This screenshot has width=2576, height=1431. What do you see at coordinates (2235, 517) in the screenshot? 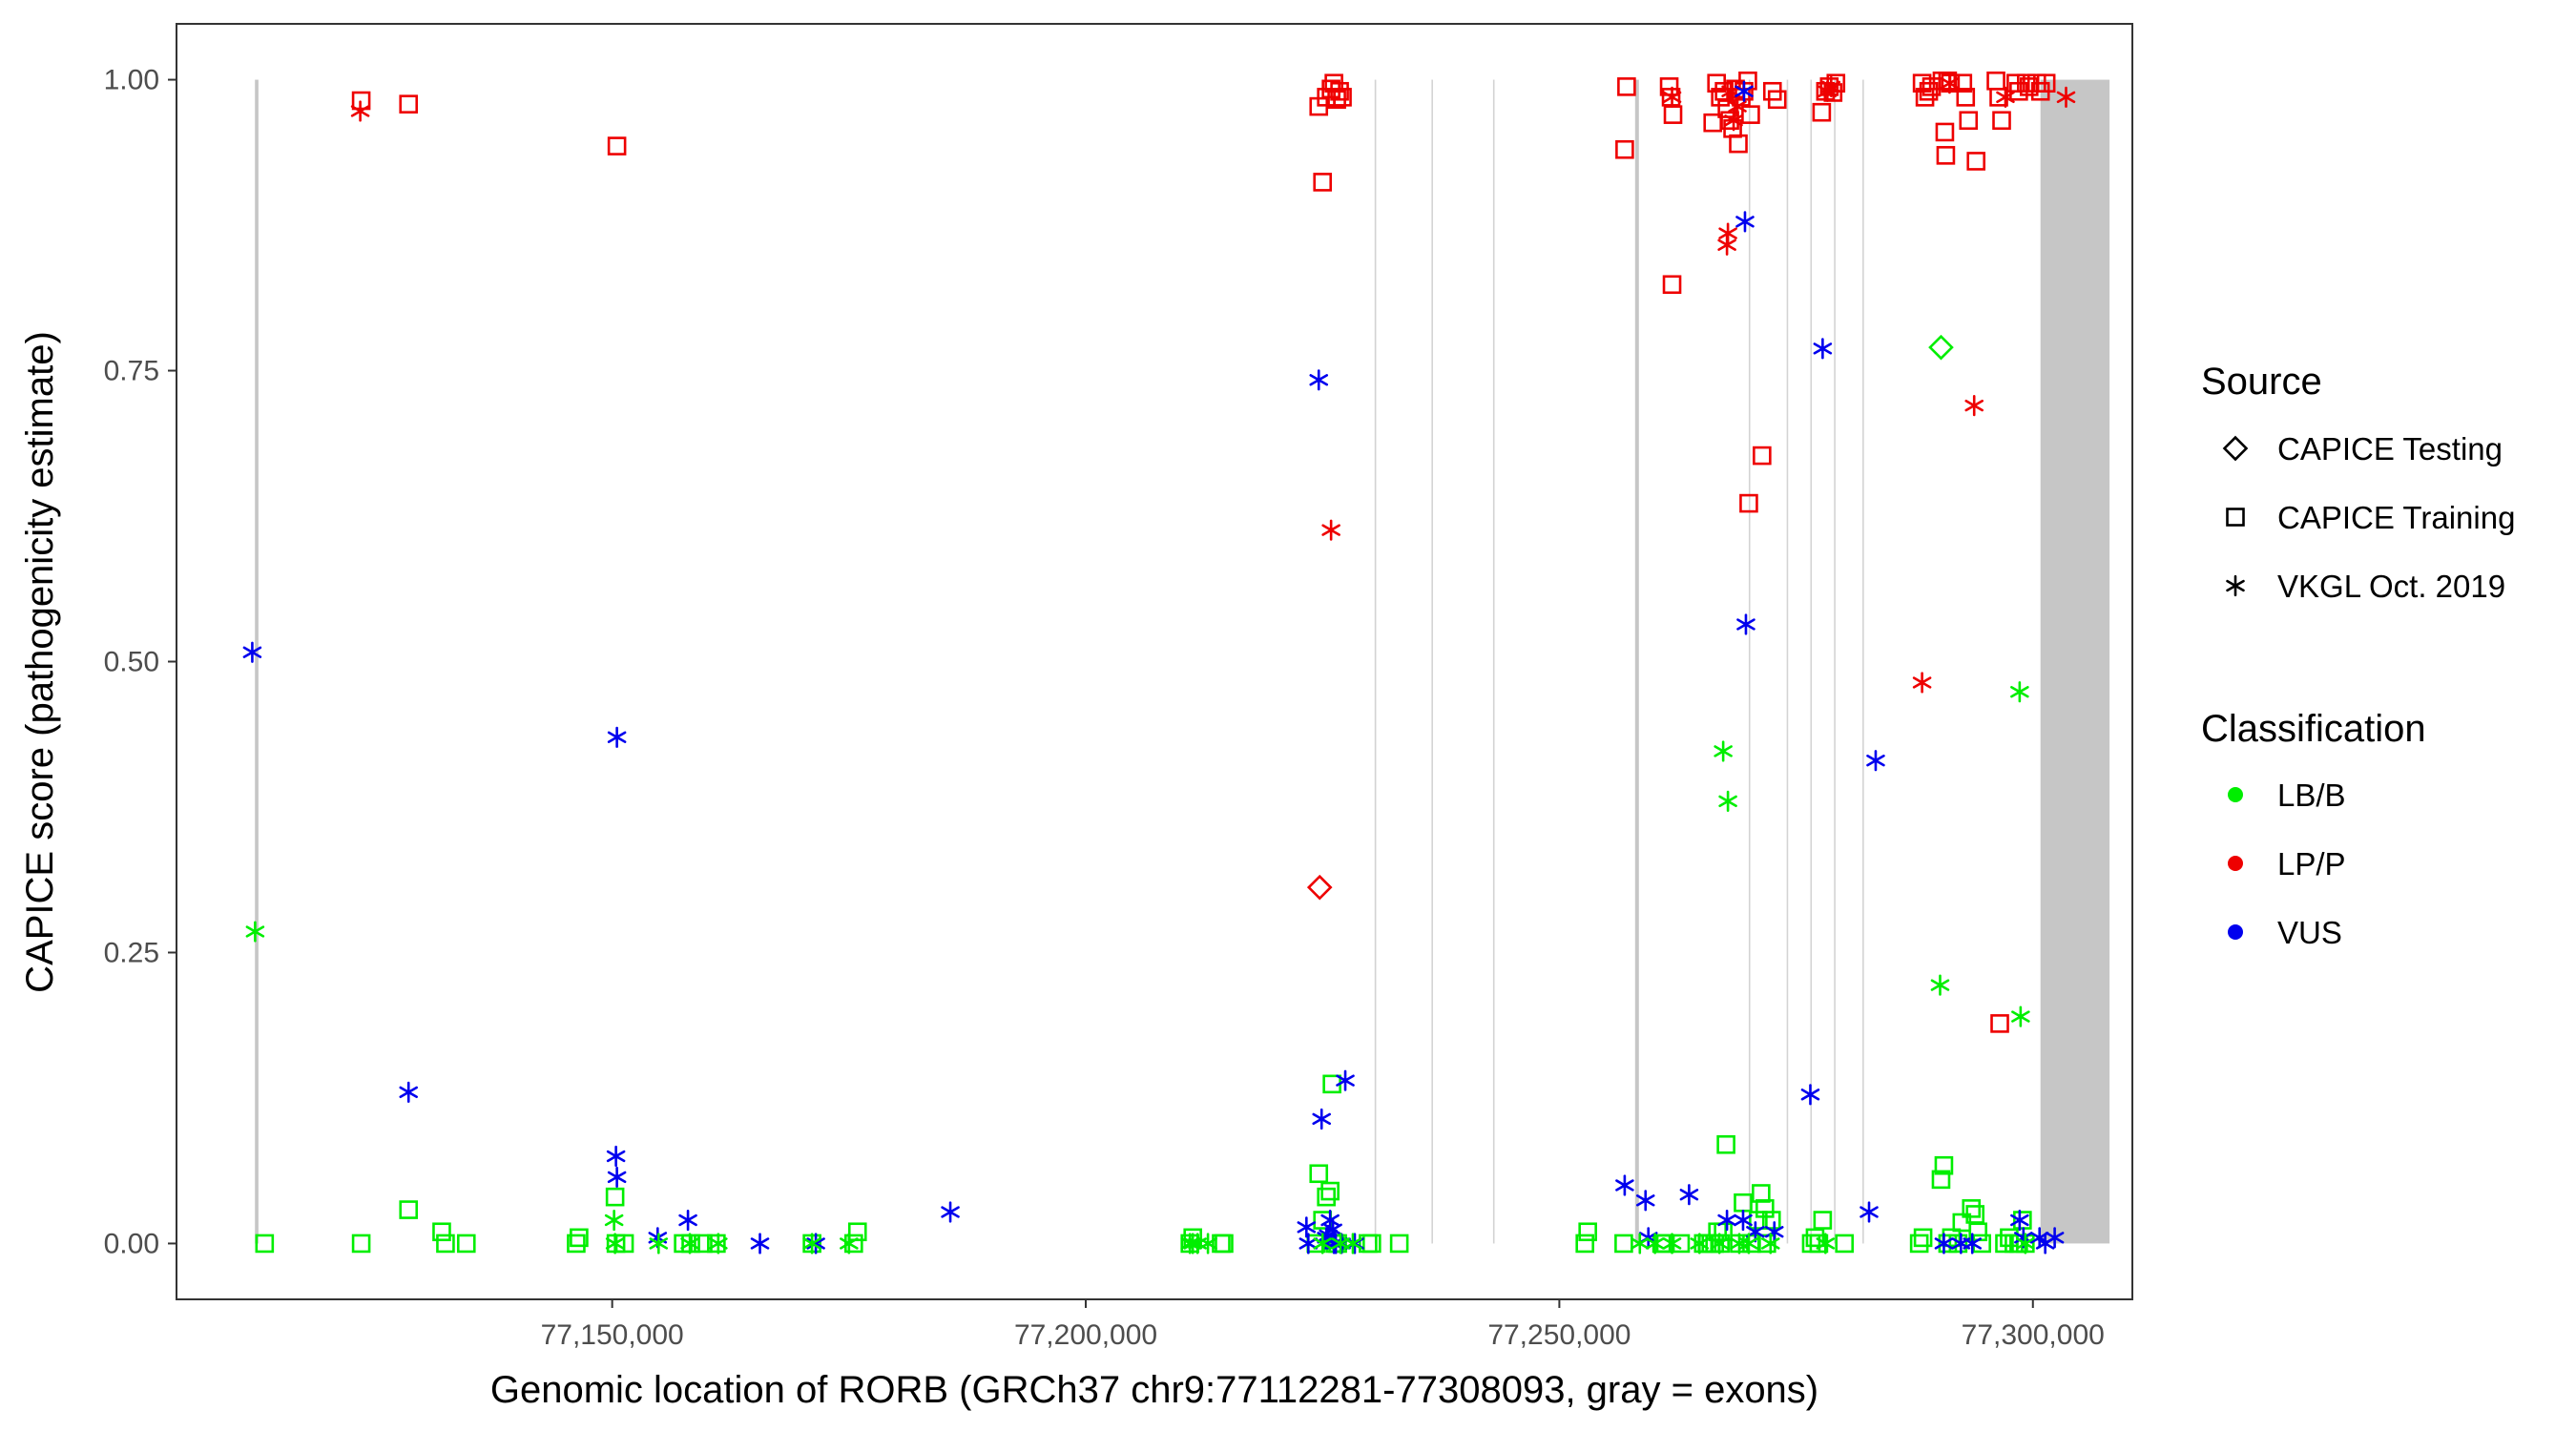
I see `legend-key-training` at bounding box center [2235, 517].